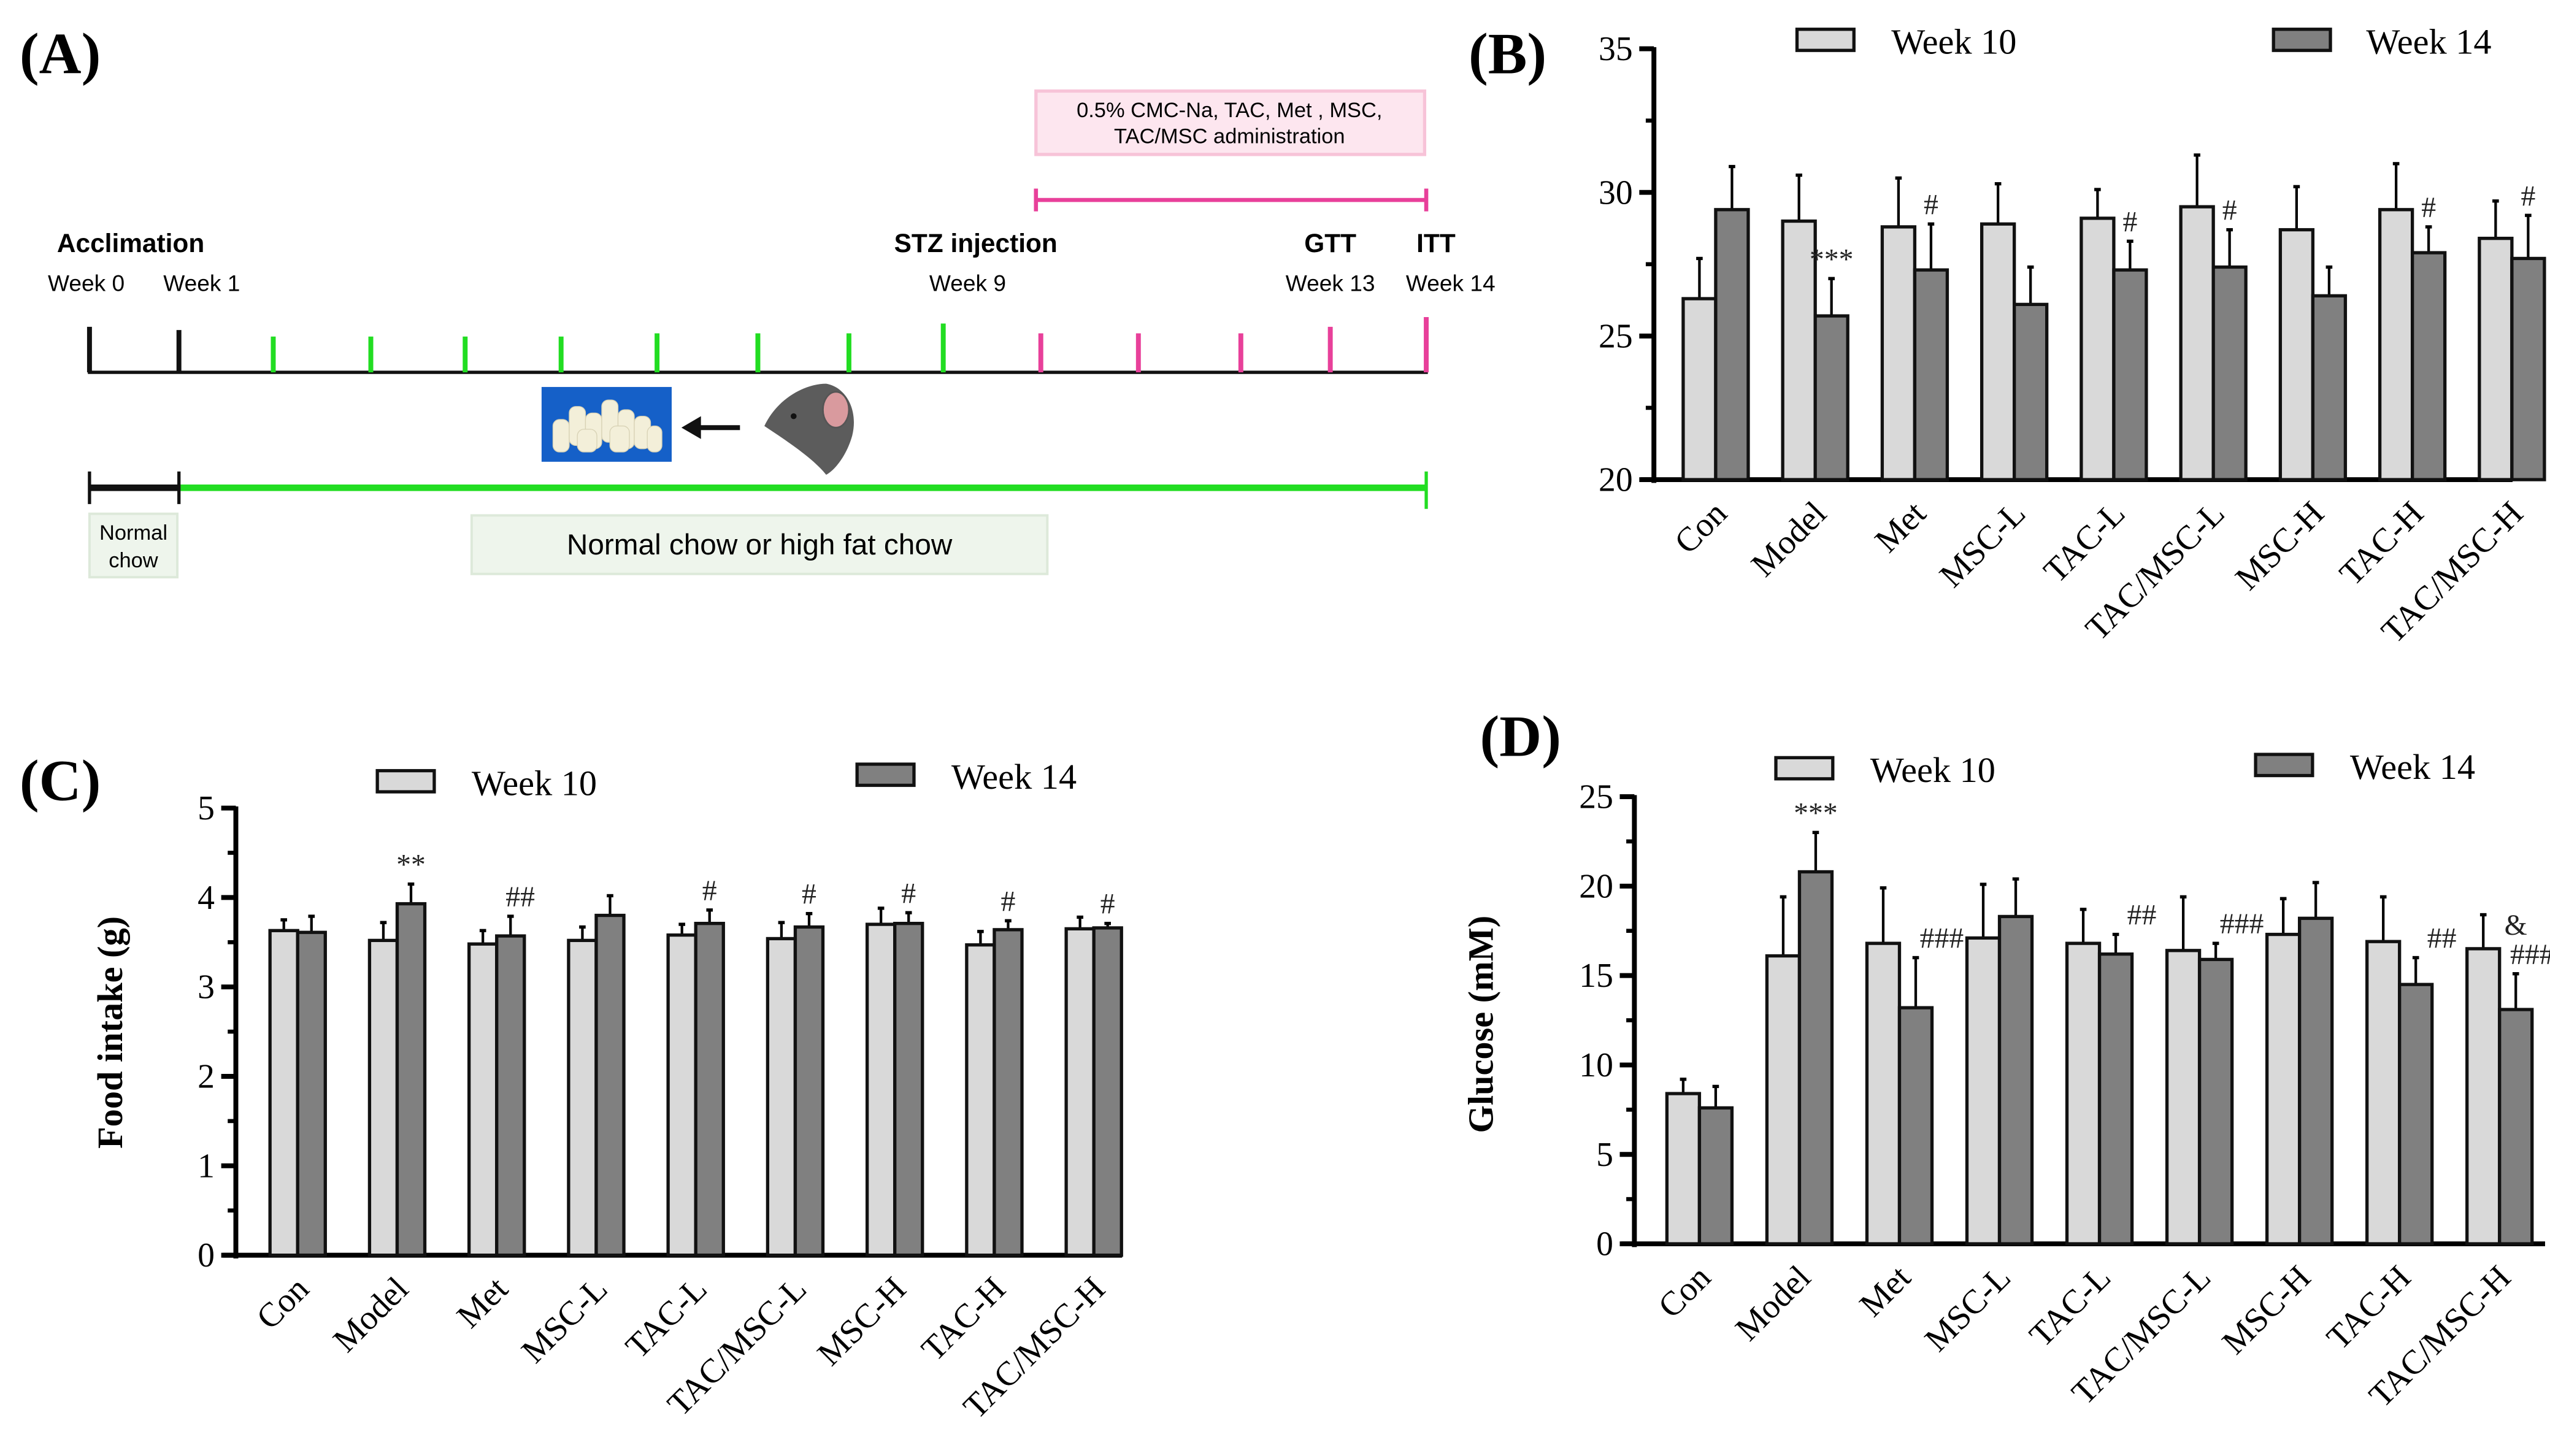 The height and width of the screenshot is (1456, 2550). What do you see at coordinates (1451, 283) in the screenshot?
I see `week-14: Week 14` at bounding box center [1451, 283].